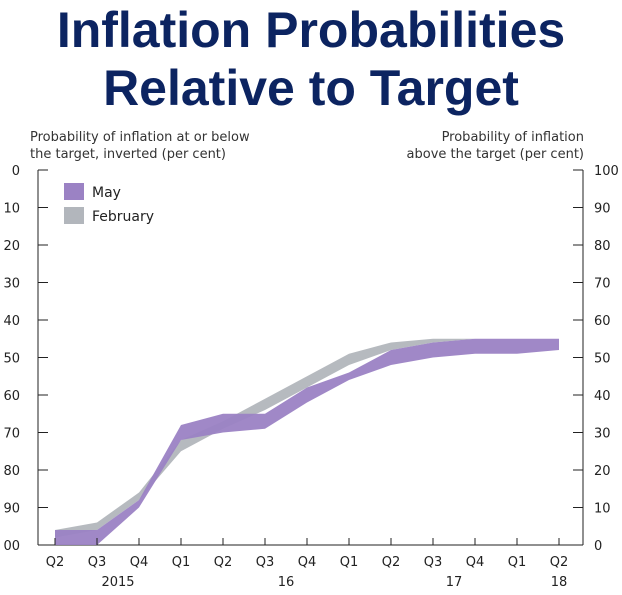  I want to click on left-axis-title-line-1: Probability of inflation at or below, so click(140, 137).